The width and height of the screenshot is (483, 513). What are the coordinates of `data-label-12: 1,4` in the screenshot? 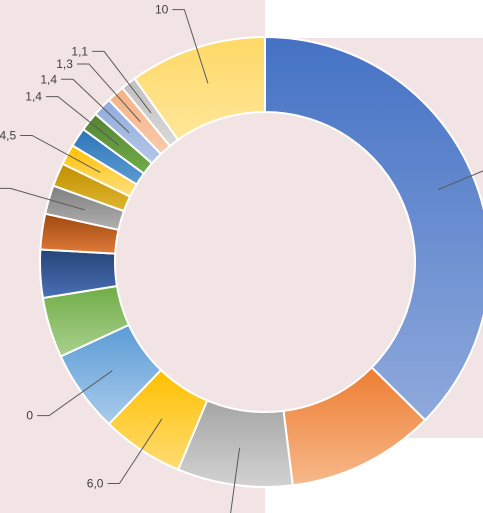 It's located at (33, 97).